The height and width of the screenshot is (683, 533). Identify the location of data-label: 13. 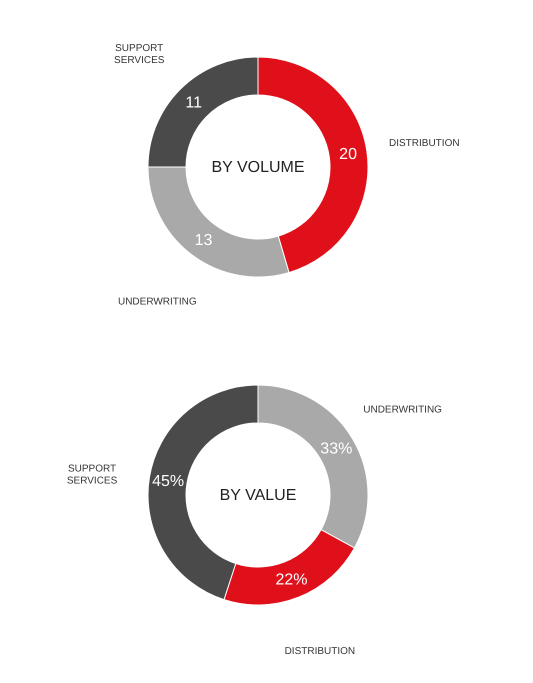
(203, 240).